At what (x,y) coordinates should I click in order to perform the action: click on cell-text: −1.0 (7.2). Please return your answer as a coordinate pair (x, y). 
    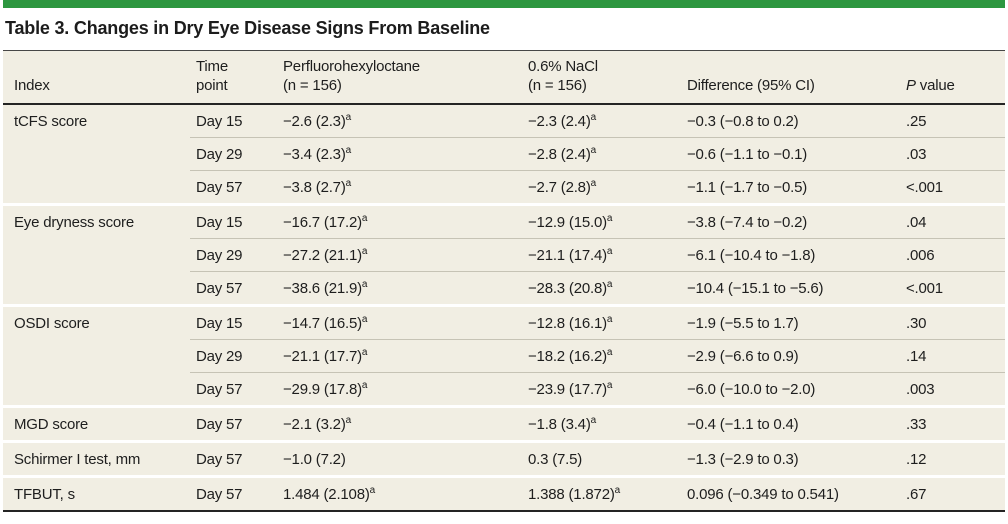
    Looking at the image, I should click on (314, 459).